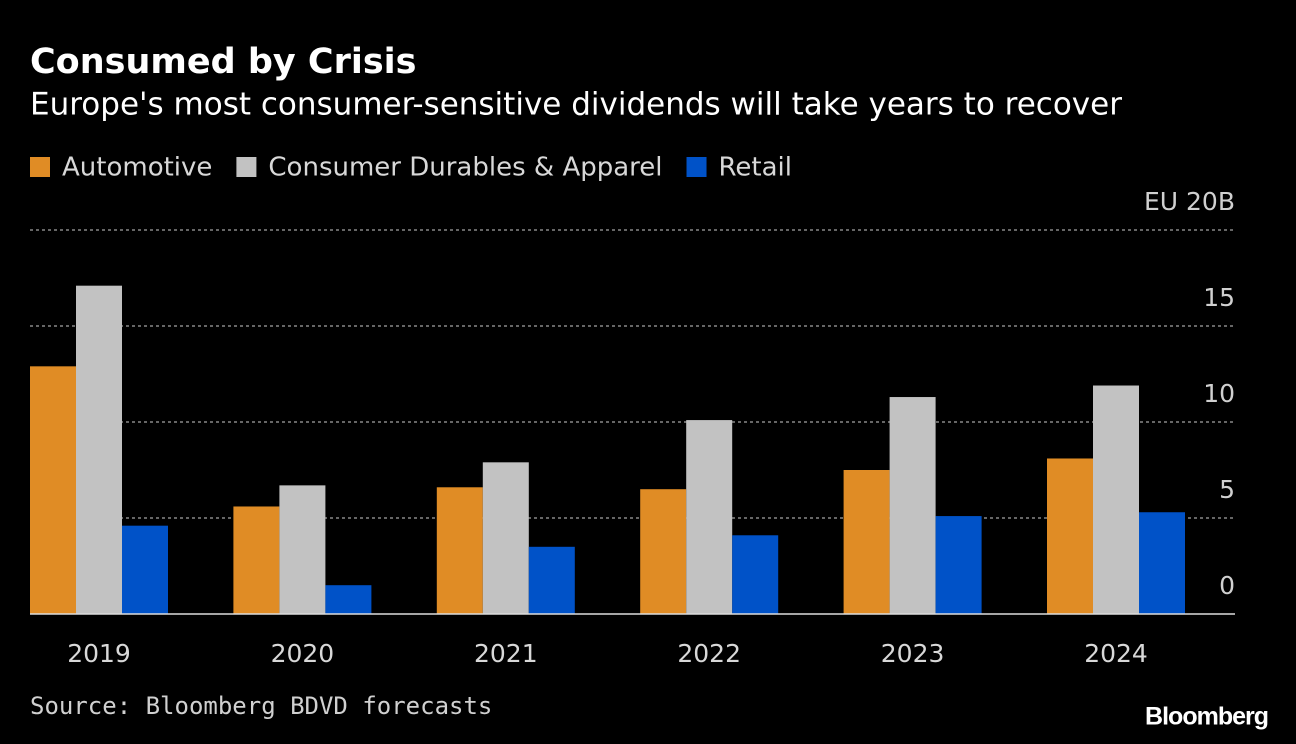  I want to click on legend-label: Retail, so click(755, 168).